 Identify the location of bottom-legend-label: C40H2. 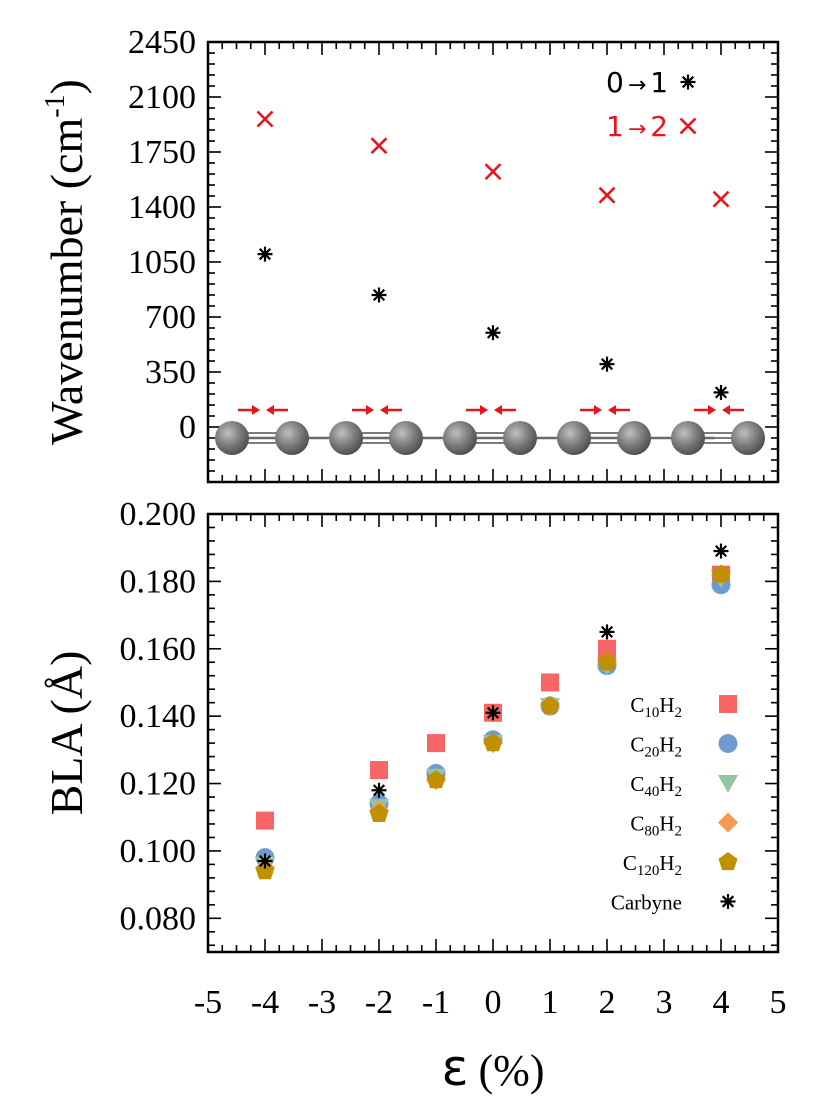
(656, 786).